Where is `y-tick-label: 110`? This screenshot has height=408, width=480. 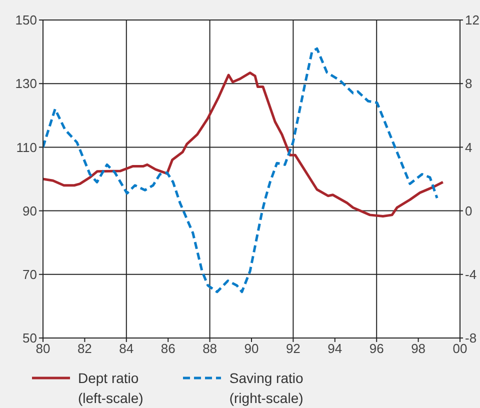
y-tick-label: 110 is located at coordinates (26, 147).